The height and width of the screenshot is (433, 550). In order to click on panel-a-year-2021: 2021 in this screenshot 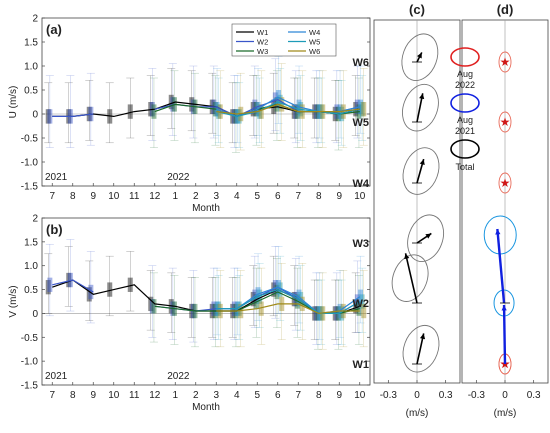, I will do `click(56, 177)`.